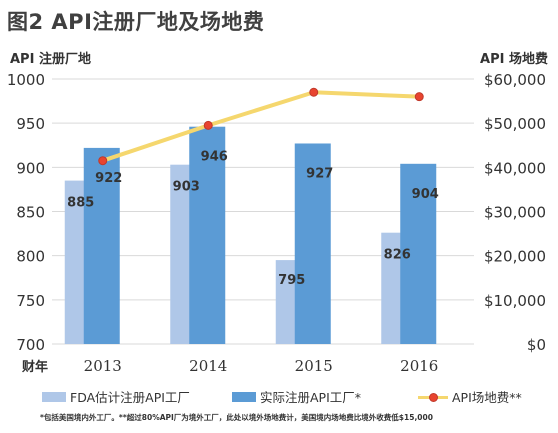  What do you see at coordinates (515, 301) in the screenshot?
I see `y-tick-right: $10,000` at bounding box center [515, 301].